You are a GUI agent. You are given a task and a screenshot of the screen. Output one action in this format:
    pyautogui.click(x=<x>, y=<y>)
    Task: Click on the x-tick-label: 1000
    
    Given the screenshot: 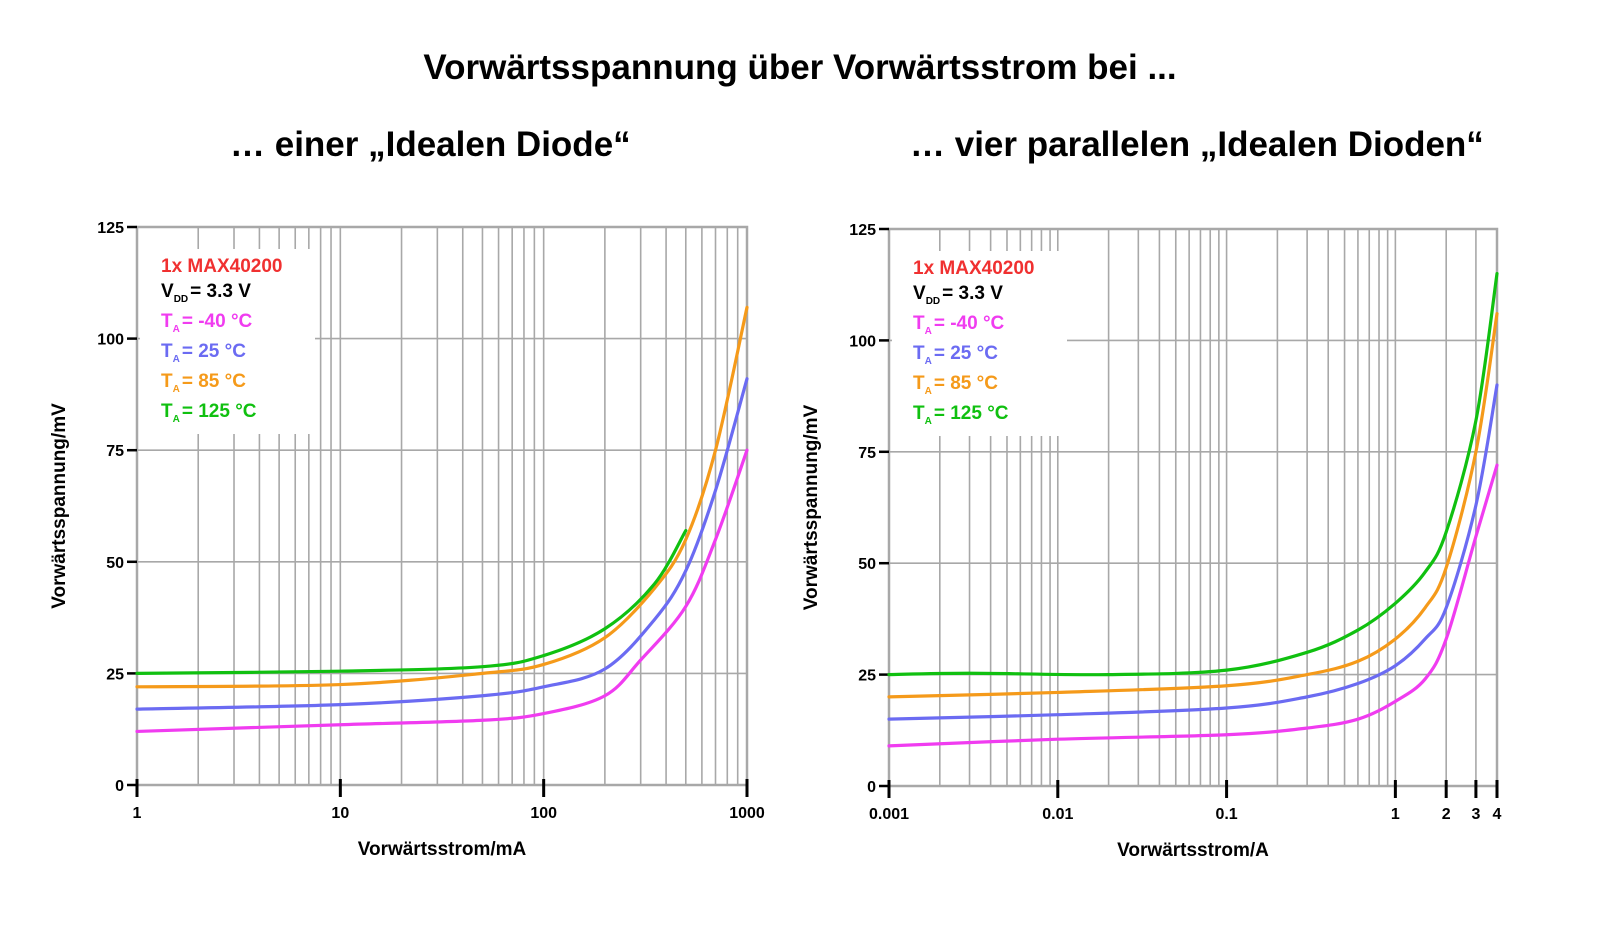 What is the action you would take?
    pyautogui.click(x=747, y=813)
    